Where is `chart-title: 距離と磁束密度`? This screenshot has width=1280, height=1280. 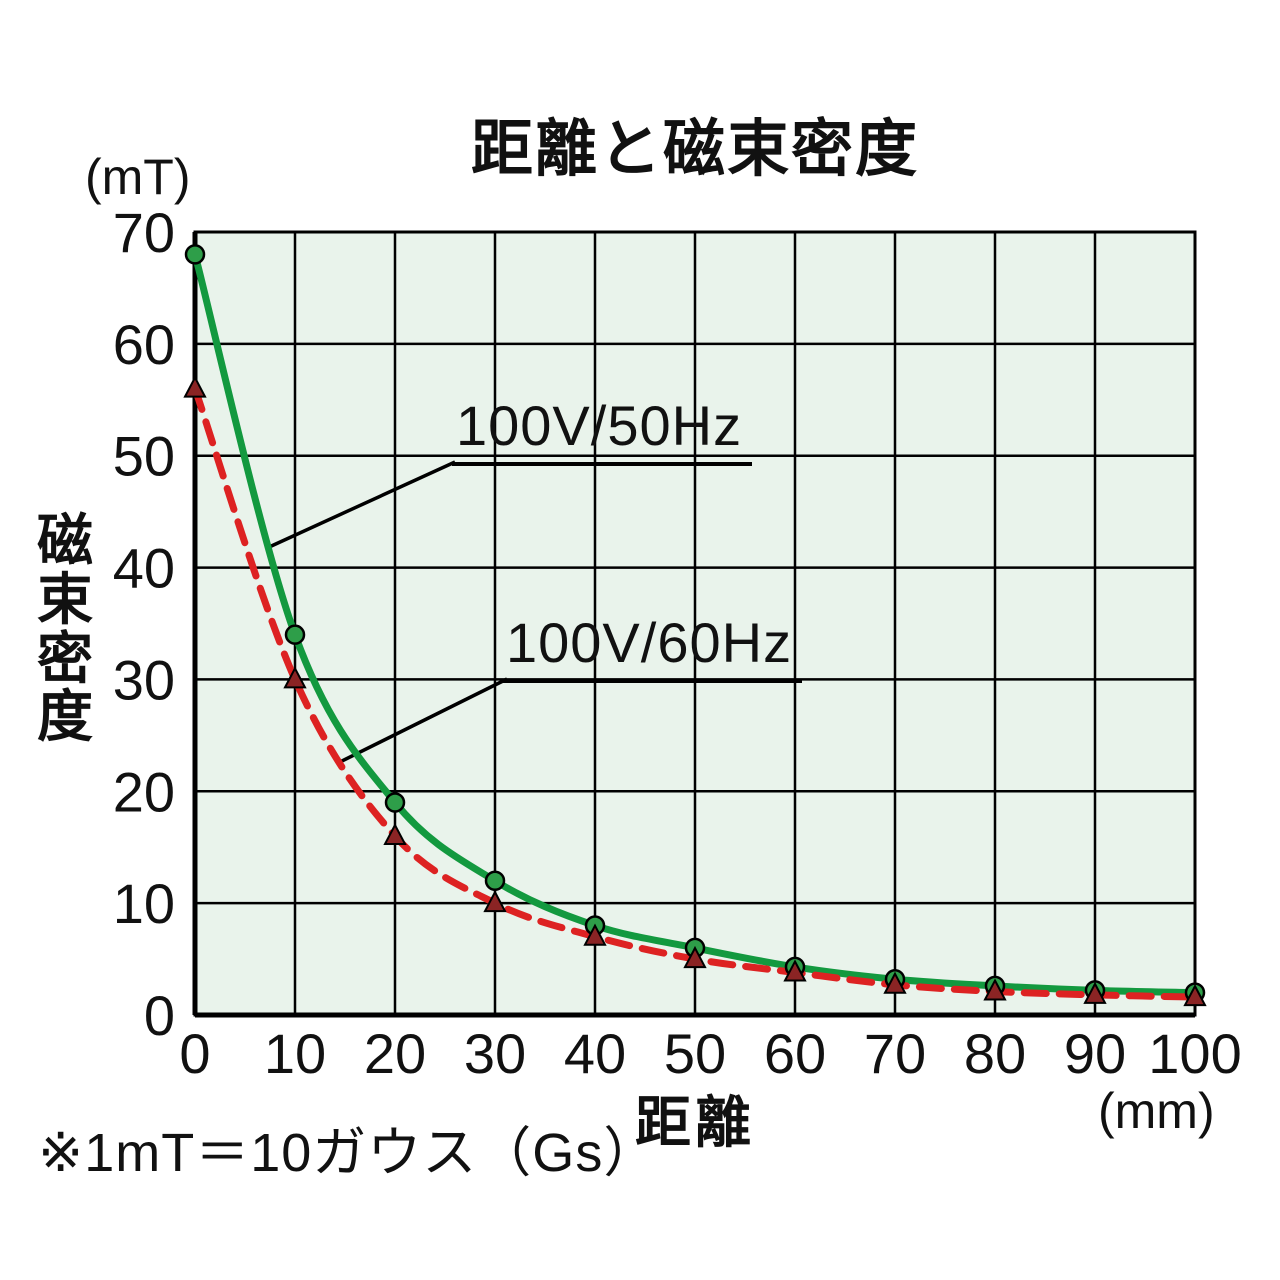 chart-title: 距離と磁束密度 is located at coordinates (694, 149).